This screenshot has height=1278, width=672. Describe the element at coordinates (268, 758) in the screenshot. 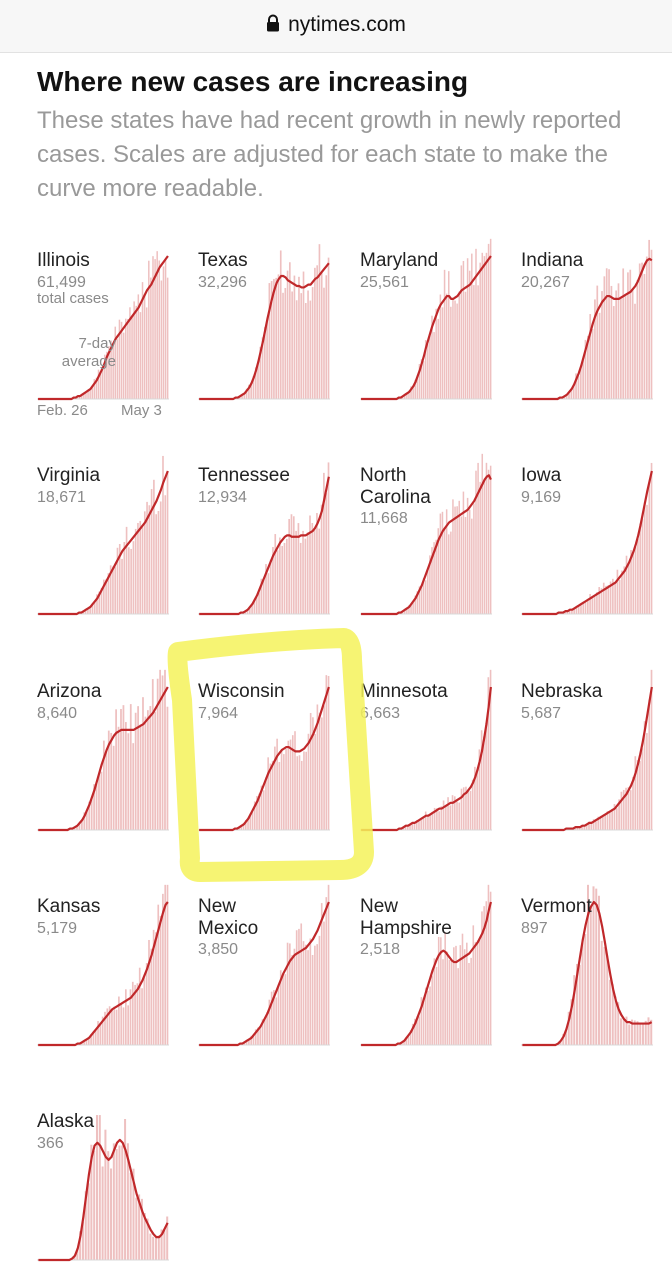

I see `state-chart-wisconsin: Wisconsin 7,964` at that location.